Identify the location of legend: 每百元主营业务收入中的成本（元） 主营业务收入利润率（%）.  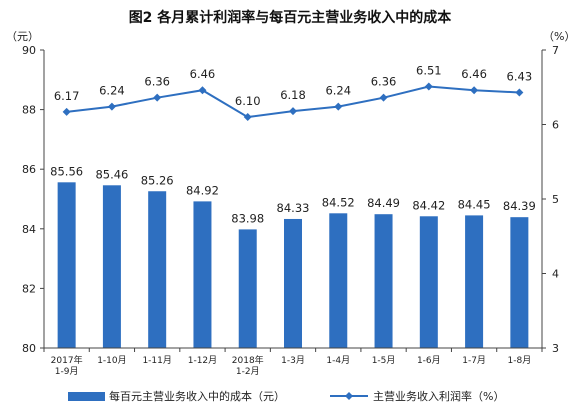
(286, 396).